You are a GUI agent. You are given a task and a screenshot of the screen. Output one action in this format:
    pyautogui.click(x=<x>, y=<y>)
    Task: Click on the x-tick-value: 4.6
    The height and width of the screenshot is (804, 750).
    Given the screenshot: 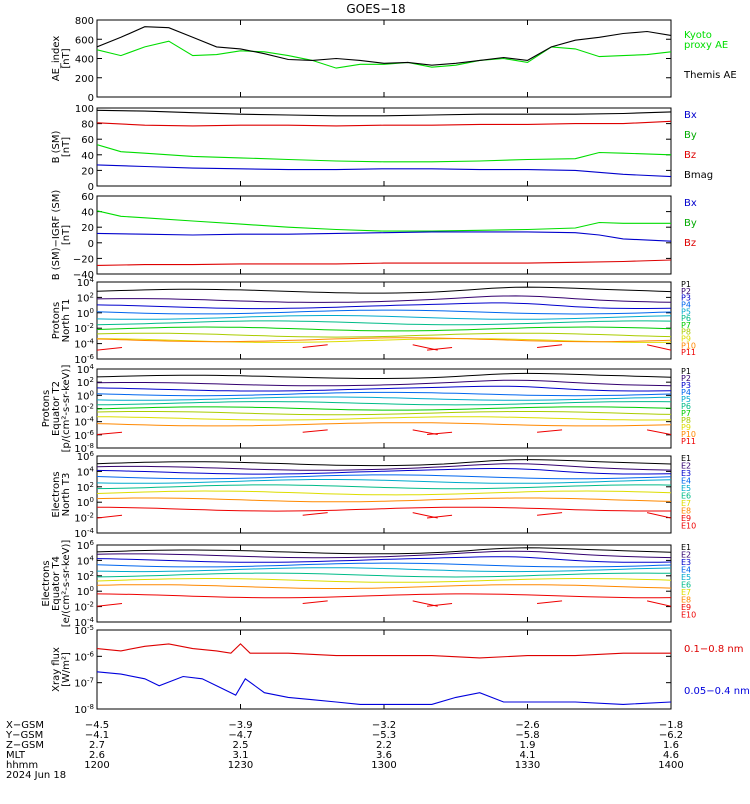 What is the action you would take?
    pyautogui.click(x=671, y=755)
    